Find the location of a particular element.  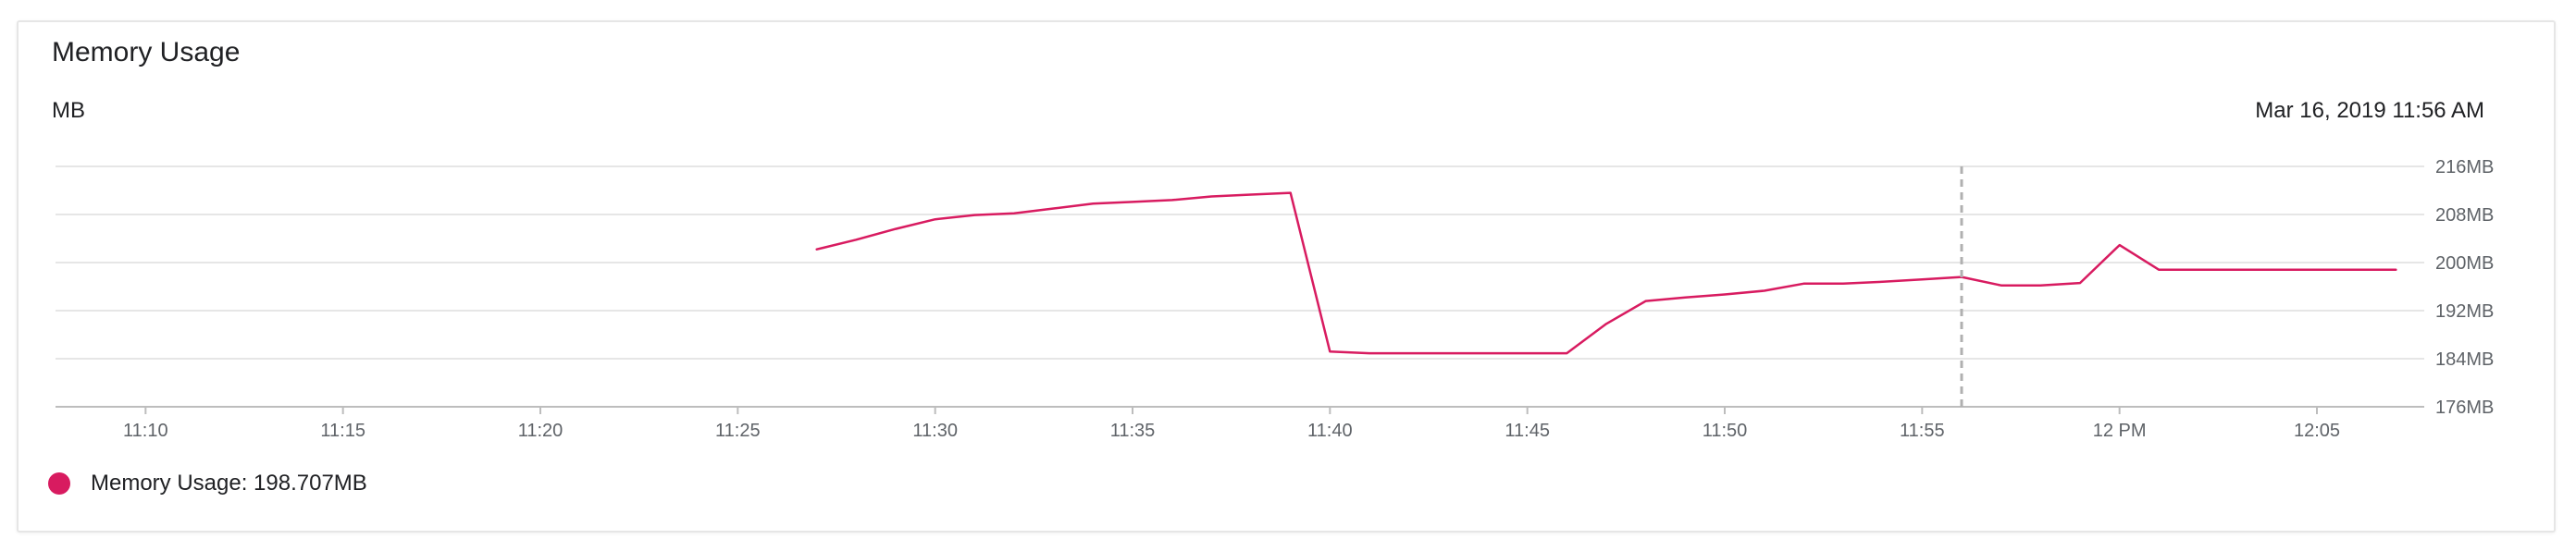

x-tick-label: 12 PM is located at coordinates (2120, 431).